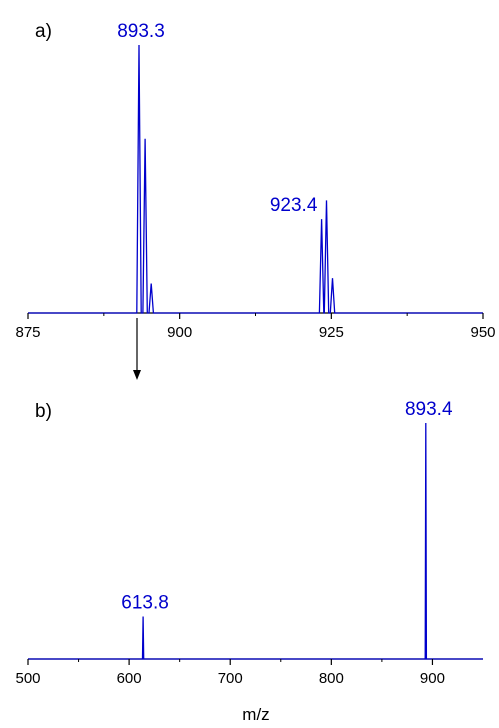 This screenshot has height=728, width=499. What do you see at coordinates (27, 332) in the screenshot?
I see `x-tick-label: 875` at bounding box center [27, 332].